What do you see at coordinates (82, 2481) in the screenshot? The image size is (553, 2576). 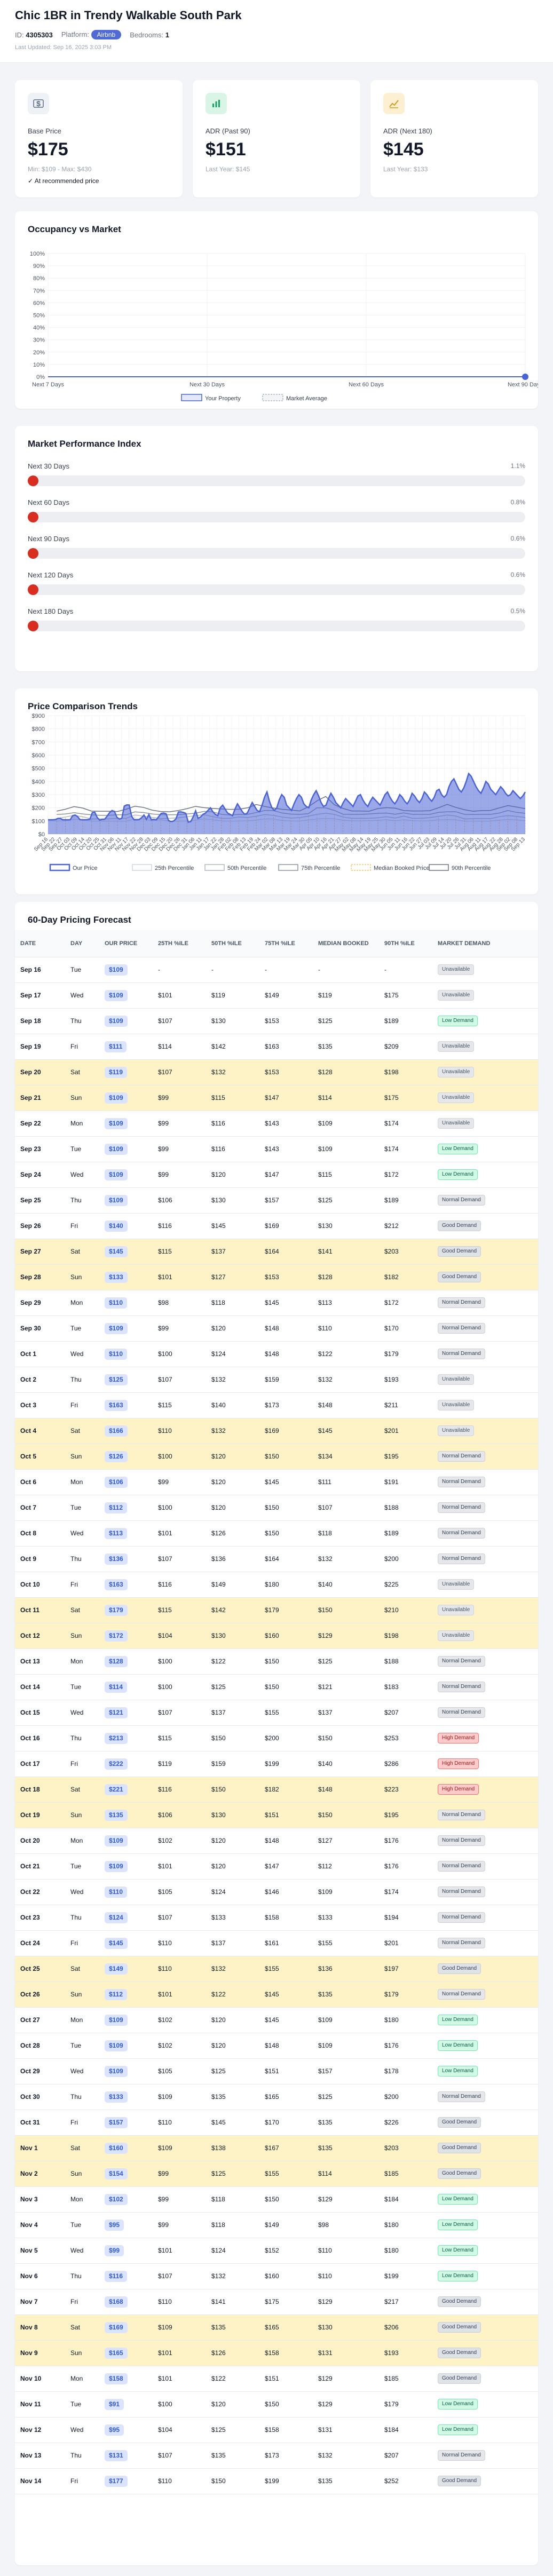 I see `table-cell: Fri` at bounding box center [82, 2481].